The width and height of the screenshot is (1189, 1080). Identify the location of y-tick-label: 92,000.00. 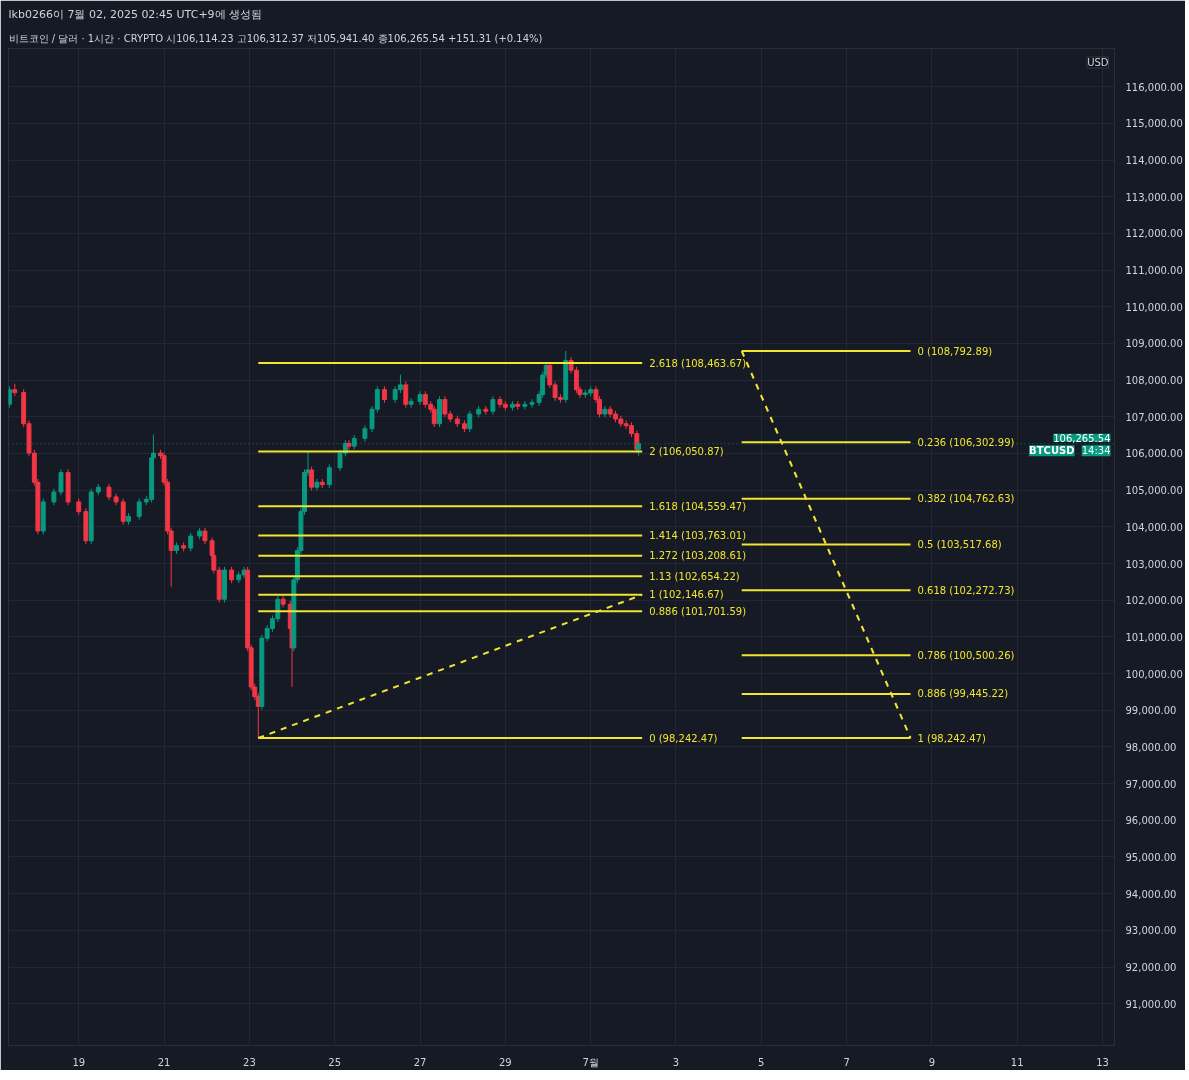
(1151, 967).